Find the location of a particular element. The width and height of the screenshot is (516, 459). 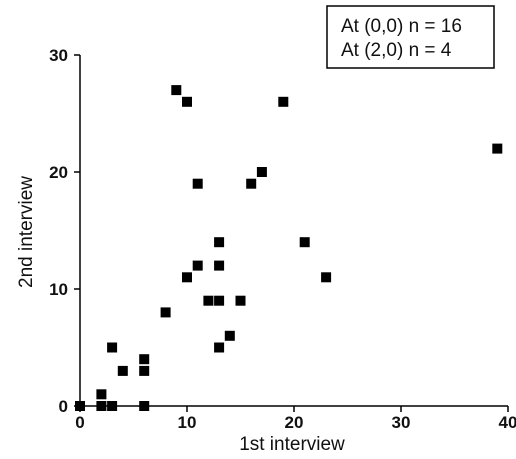

x-axis-title: 1st interview is located at coordinates (292, 444).